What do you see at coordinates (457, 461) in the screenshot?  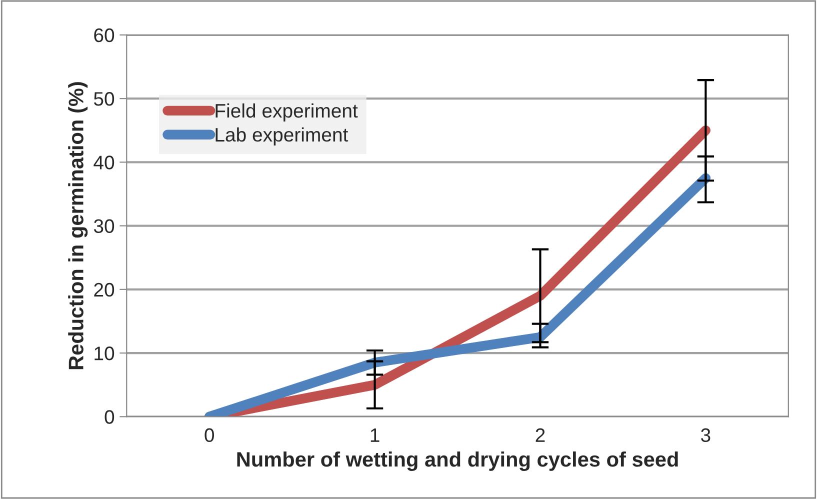 I see `x-axis-title: Number of wetting and drying cycles of seed` at bounding box center [457, 461].